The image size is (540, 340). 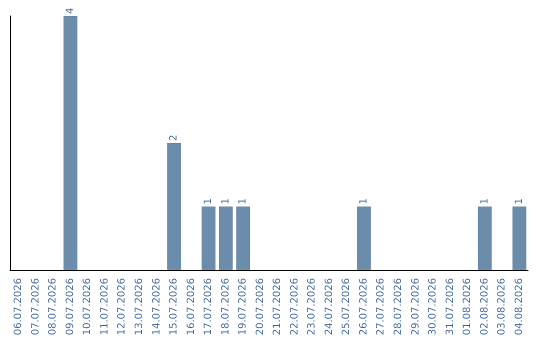 What do you see at coordinates (381, 307) in the screenshot?
I see `x-tick-label: 27.07.2026` at bounding box center [381, 307].